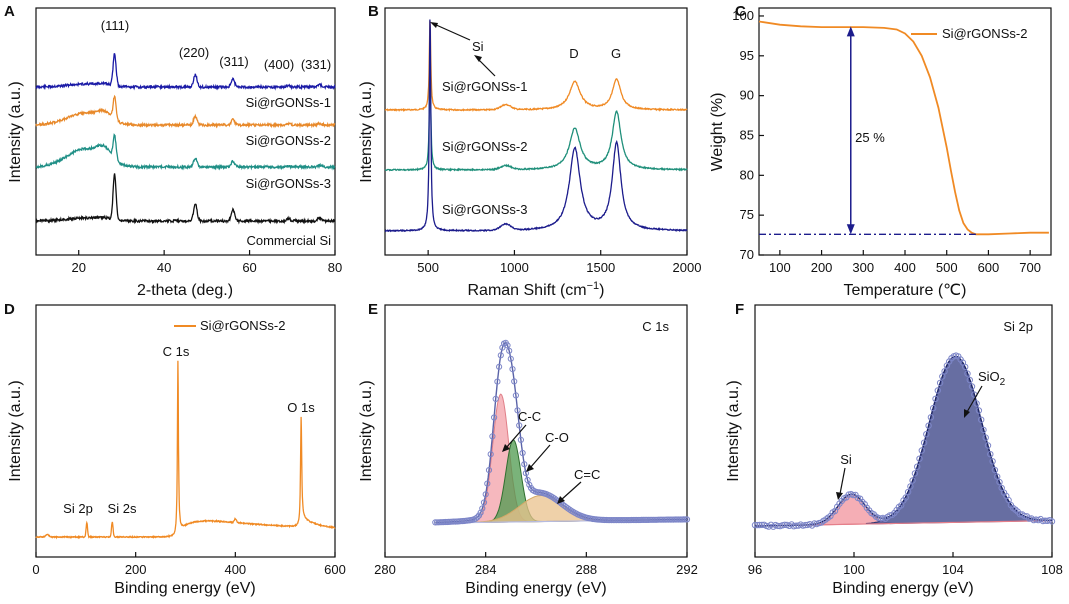 The width and height of the screenshot is (1069, 604). What do you see at coordinates (586, 569) in the screenshot?
I see `x-tick-label: 288` at bounding box center [586, 569].